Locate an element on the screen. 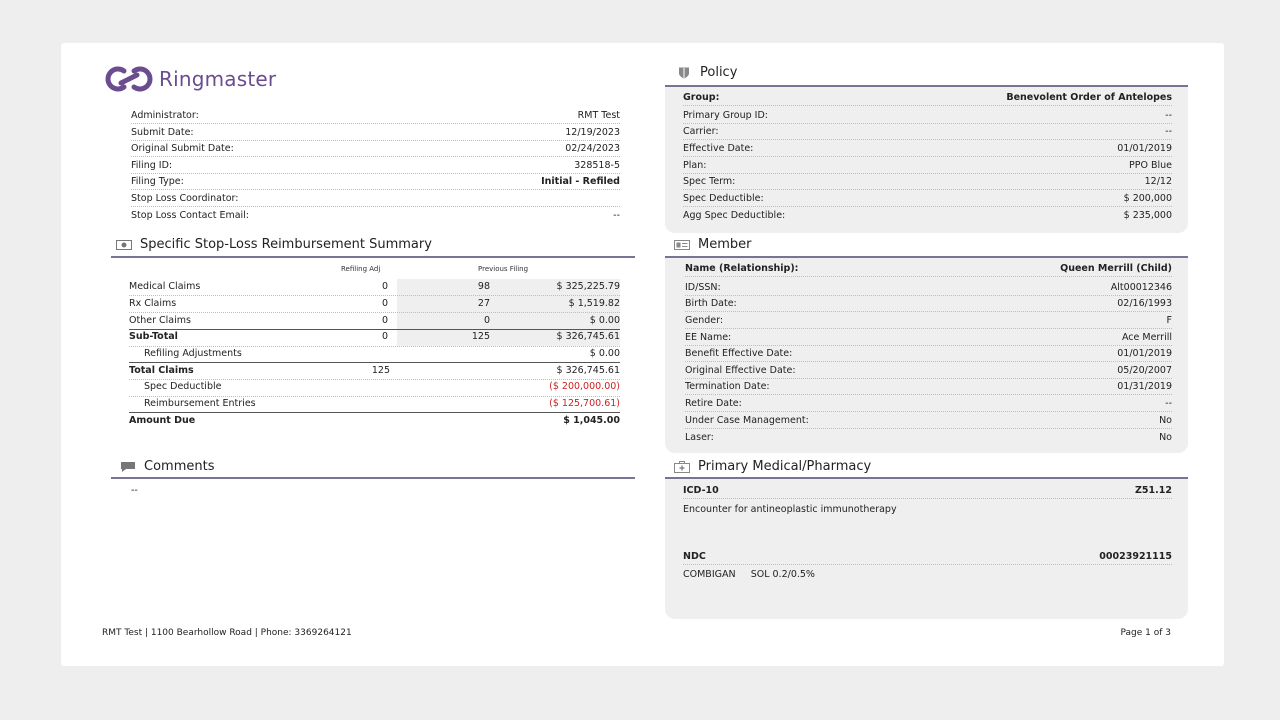 The width and height of the screenshot is (1280, 720). row-label: Refiling Adjustments is located at coordinates (193, 353).